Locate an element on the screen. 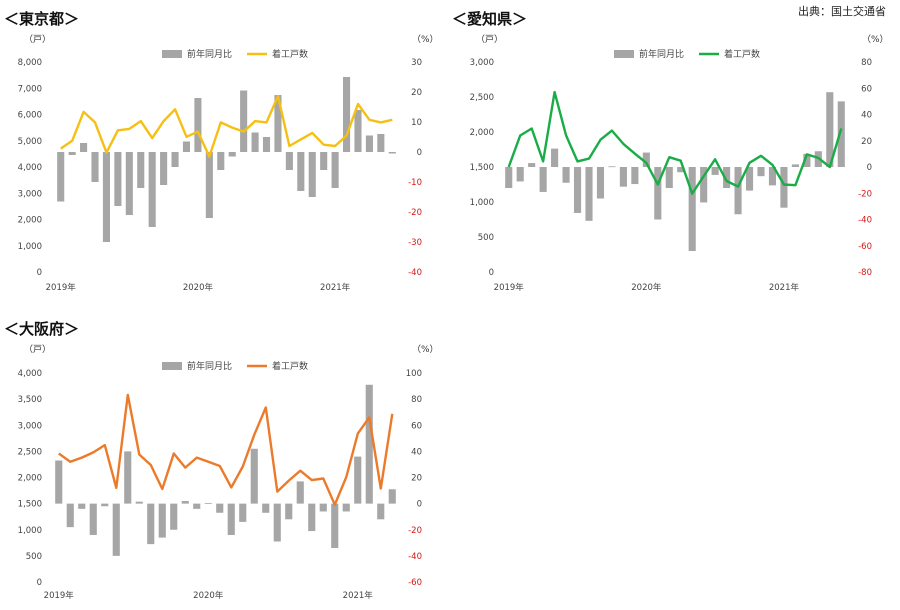 This screenshot has width=900, height=610. left-axis-tick: 3,500 is located at coordinates (30, 400).